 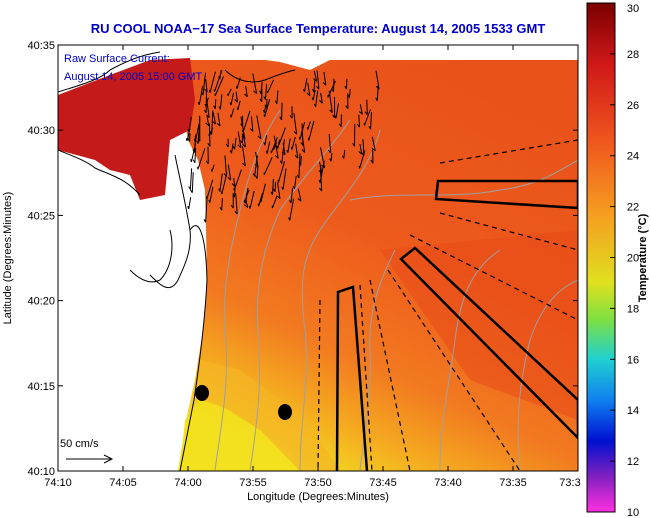 What do you see at coordinates (41, 131) in the screenshot?
I see `y-tick-label: 40:30` at bounding box center [41, 131].